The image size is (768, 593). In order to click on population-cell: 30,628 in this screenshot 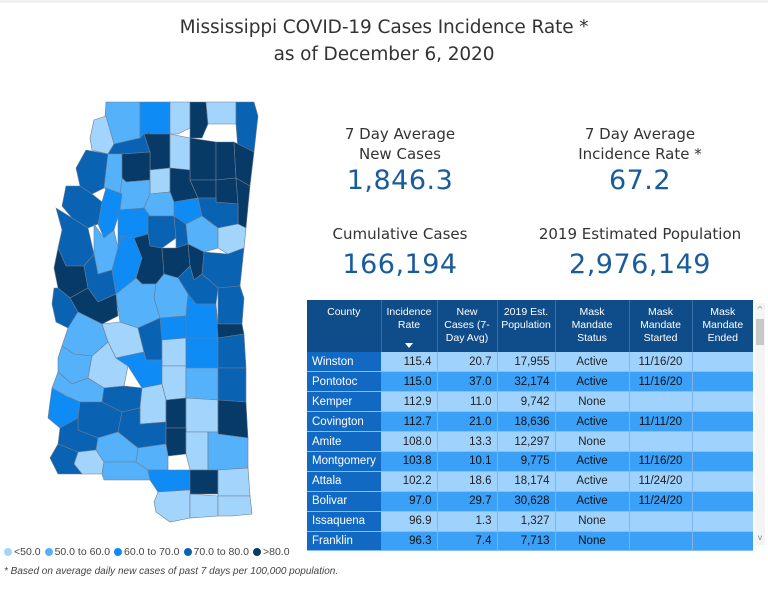, I will do `click(526, 501)`.